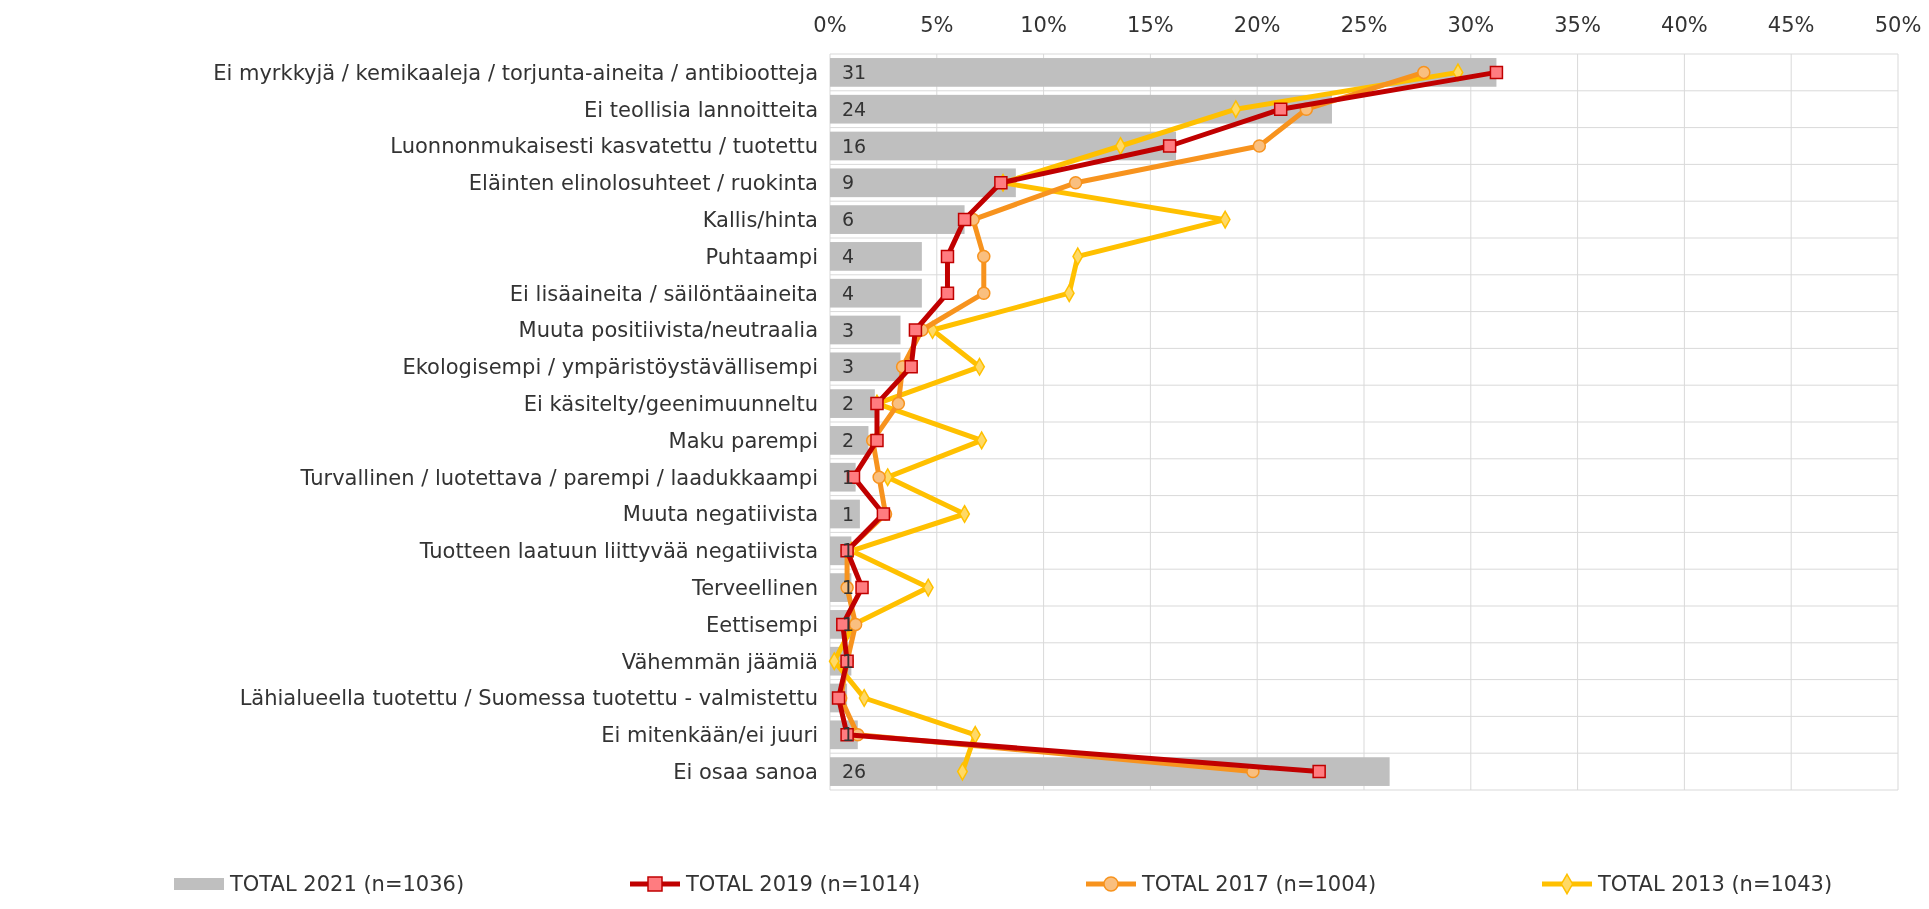 Image resolution: width=1929 pixels, height=909 pixels. Describe the element at coordinates (668, 330) in the screenshot. I see `y-tick-label: Muuta positiivista/neutraalia` at that location.